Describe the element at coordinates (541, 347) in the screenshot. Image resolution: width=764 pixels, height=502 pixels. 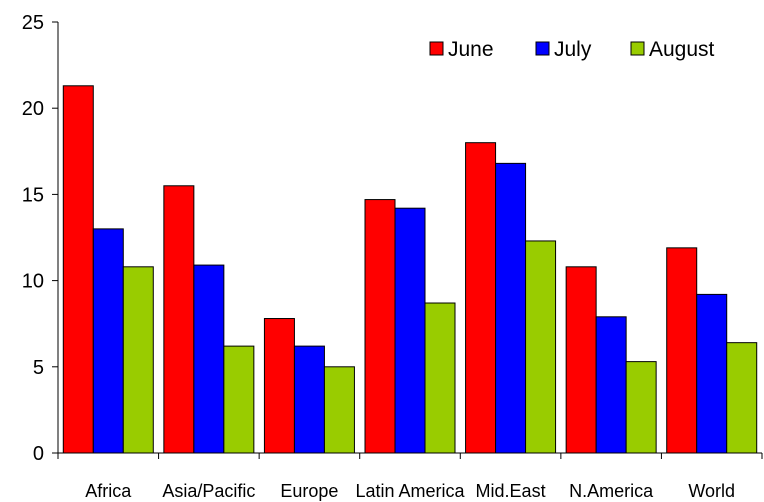
I see `bar-august-mid-east` at that location.